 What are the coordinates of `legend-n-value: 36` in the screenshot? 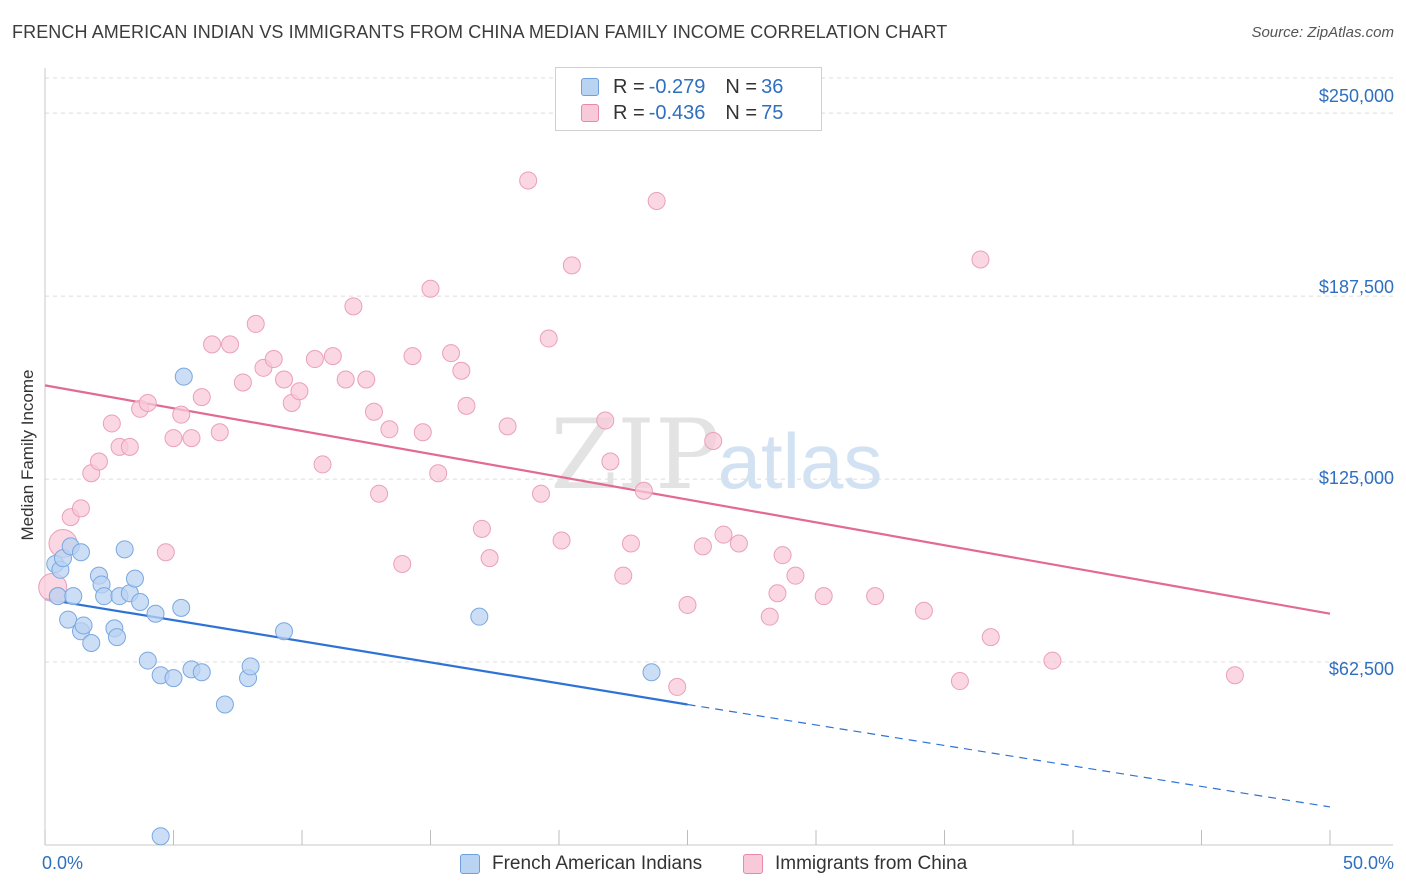 It's located at (772, 86).